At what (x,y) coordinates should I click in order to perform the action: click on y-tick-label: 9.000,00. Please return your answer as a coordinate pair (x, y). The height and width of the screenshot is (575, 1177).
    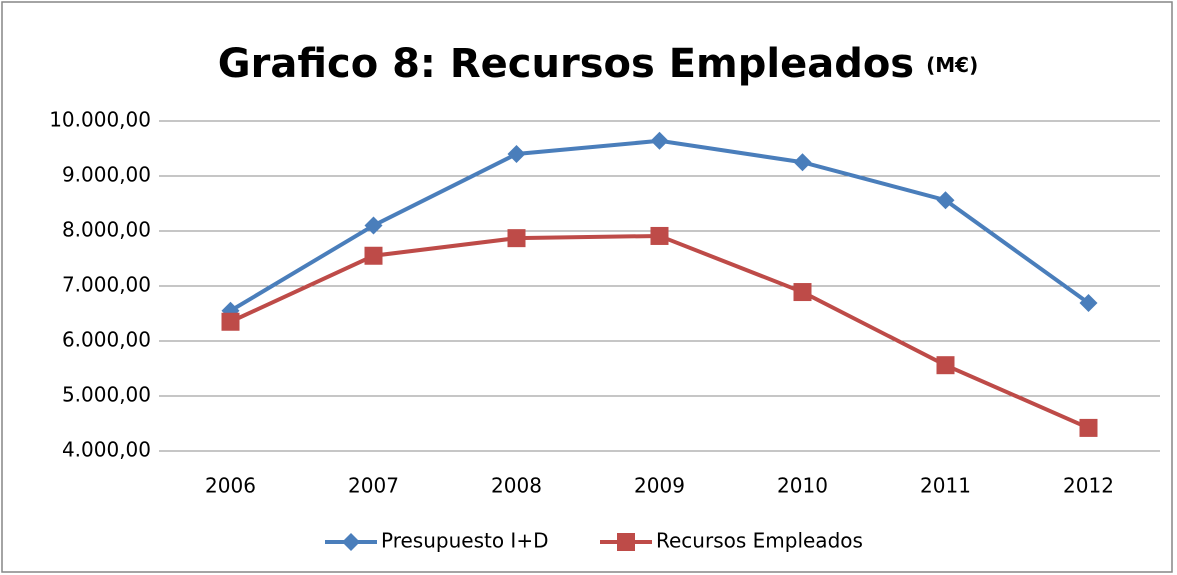
    Looking at the image, I should click on (106, 175).